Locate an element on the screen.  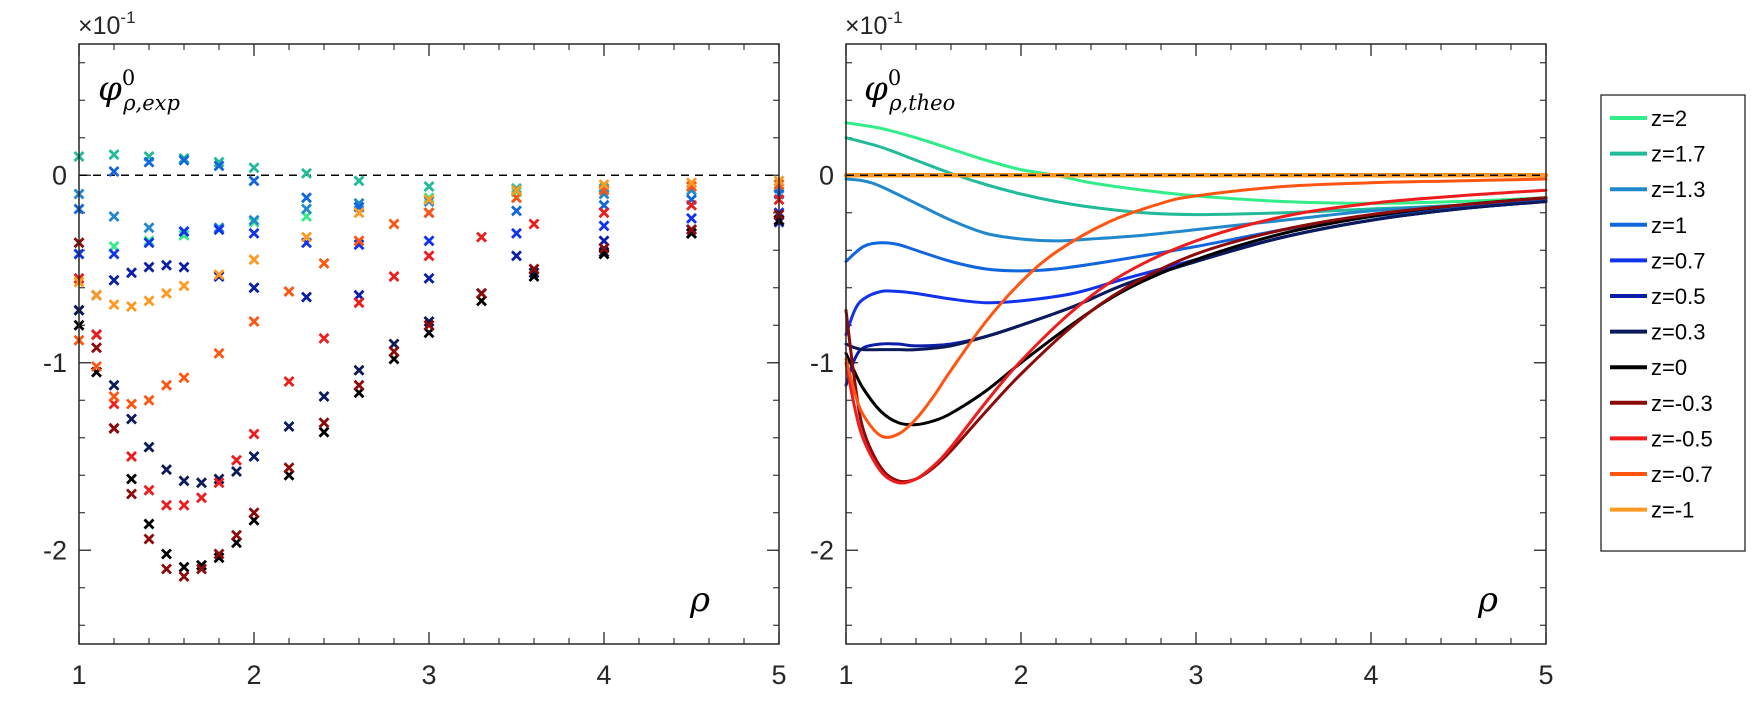
series-line-z=1.7 is located at coordinates (1196, 176).